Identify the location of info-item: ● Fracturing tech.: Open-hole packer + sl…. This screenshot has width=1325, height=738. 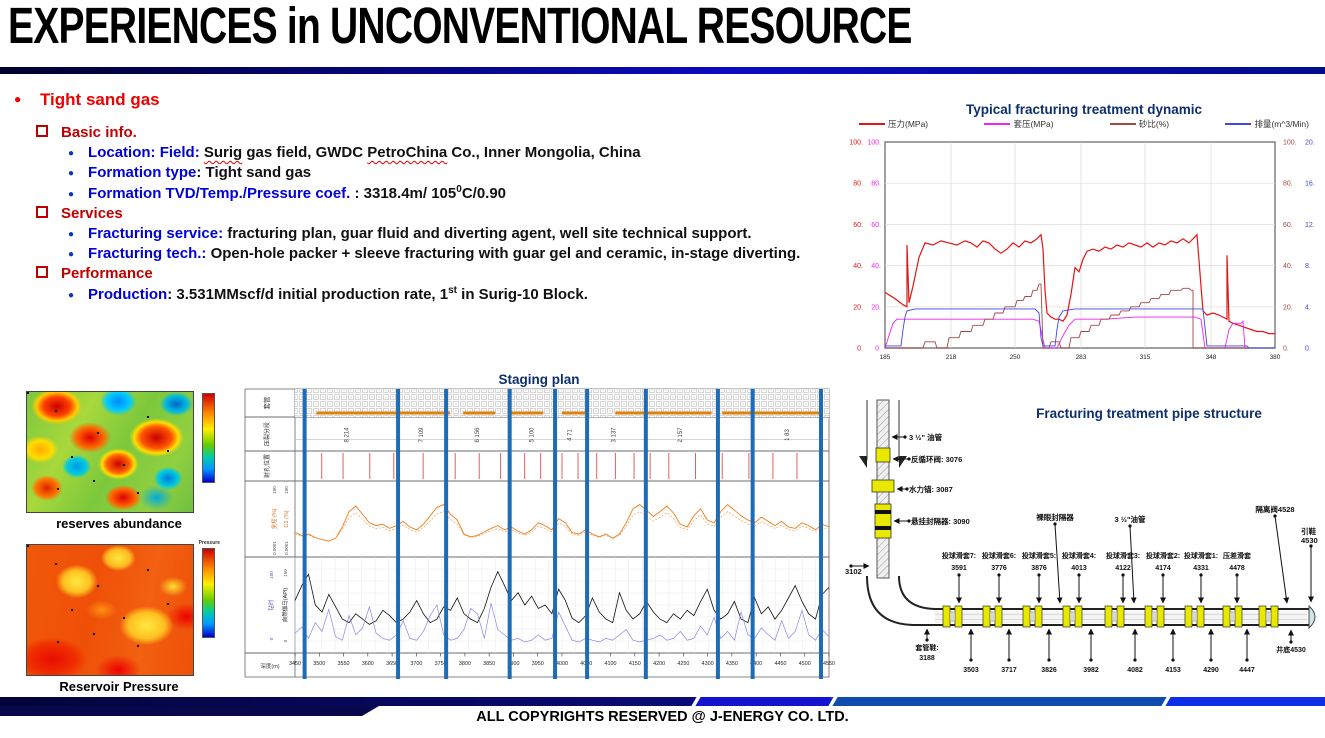
(434, 253).